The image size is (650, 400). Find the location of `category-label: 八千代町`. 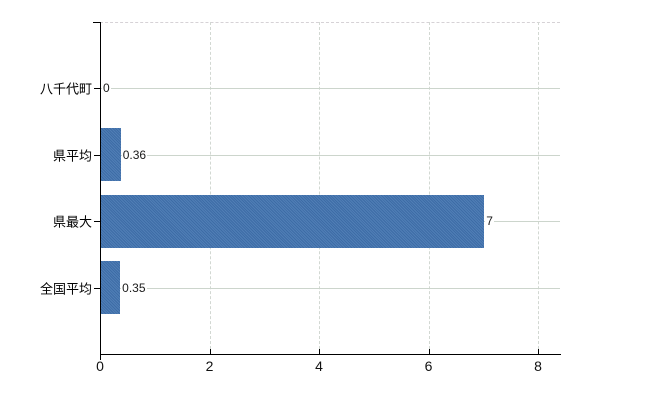

category-label: 八千代町 is located at coordinates (65, 89).